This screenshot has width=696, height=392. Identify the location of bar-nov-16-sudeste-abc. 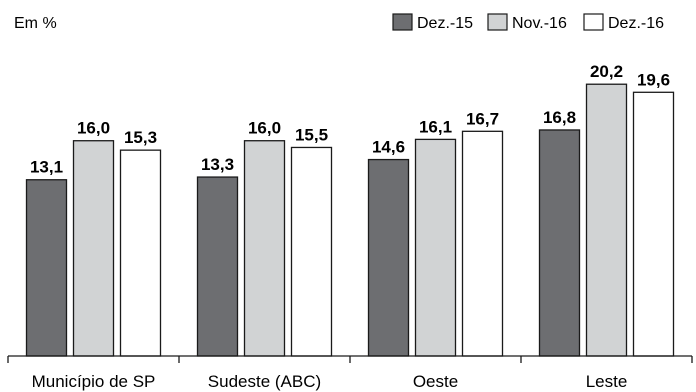
(264, 248).